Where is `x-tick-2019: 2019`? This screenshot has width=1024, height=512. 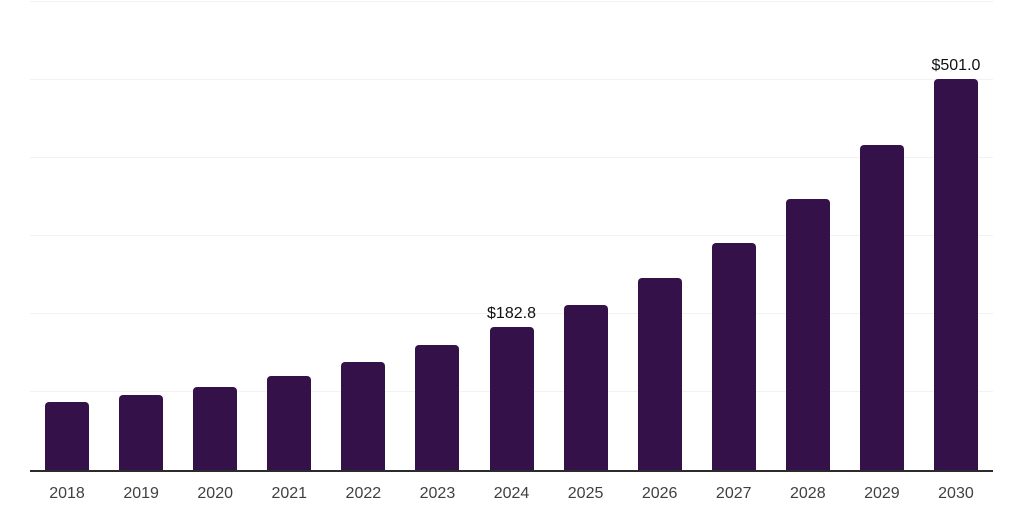 x-tick-2019: 2019 is located at coordinates (141, 493).